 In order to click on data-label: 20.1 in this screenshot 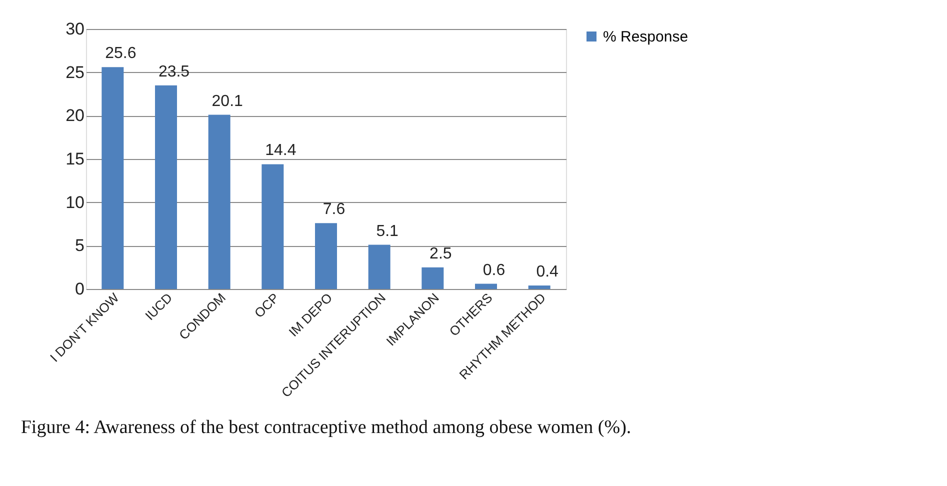, I will do `click(228, 101)`.